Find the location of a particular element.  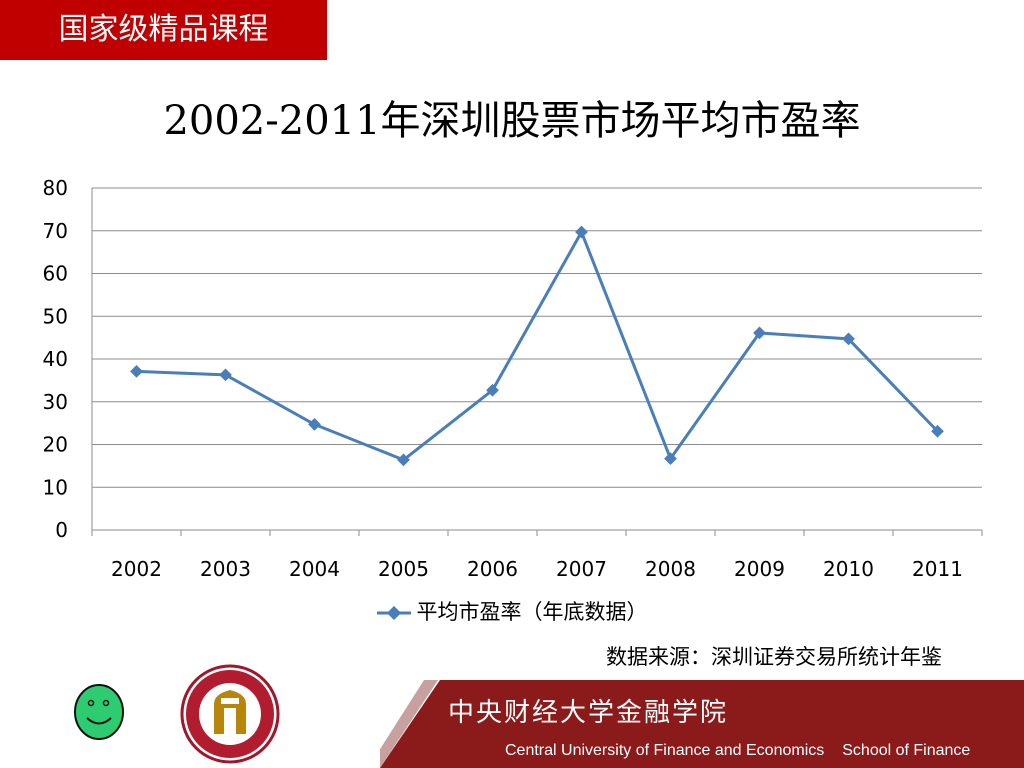

y-tick-label: 50 is located at coordinates (55, 316).